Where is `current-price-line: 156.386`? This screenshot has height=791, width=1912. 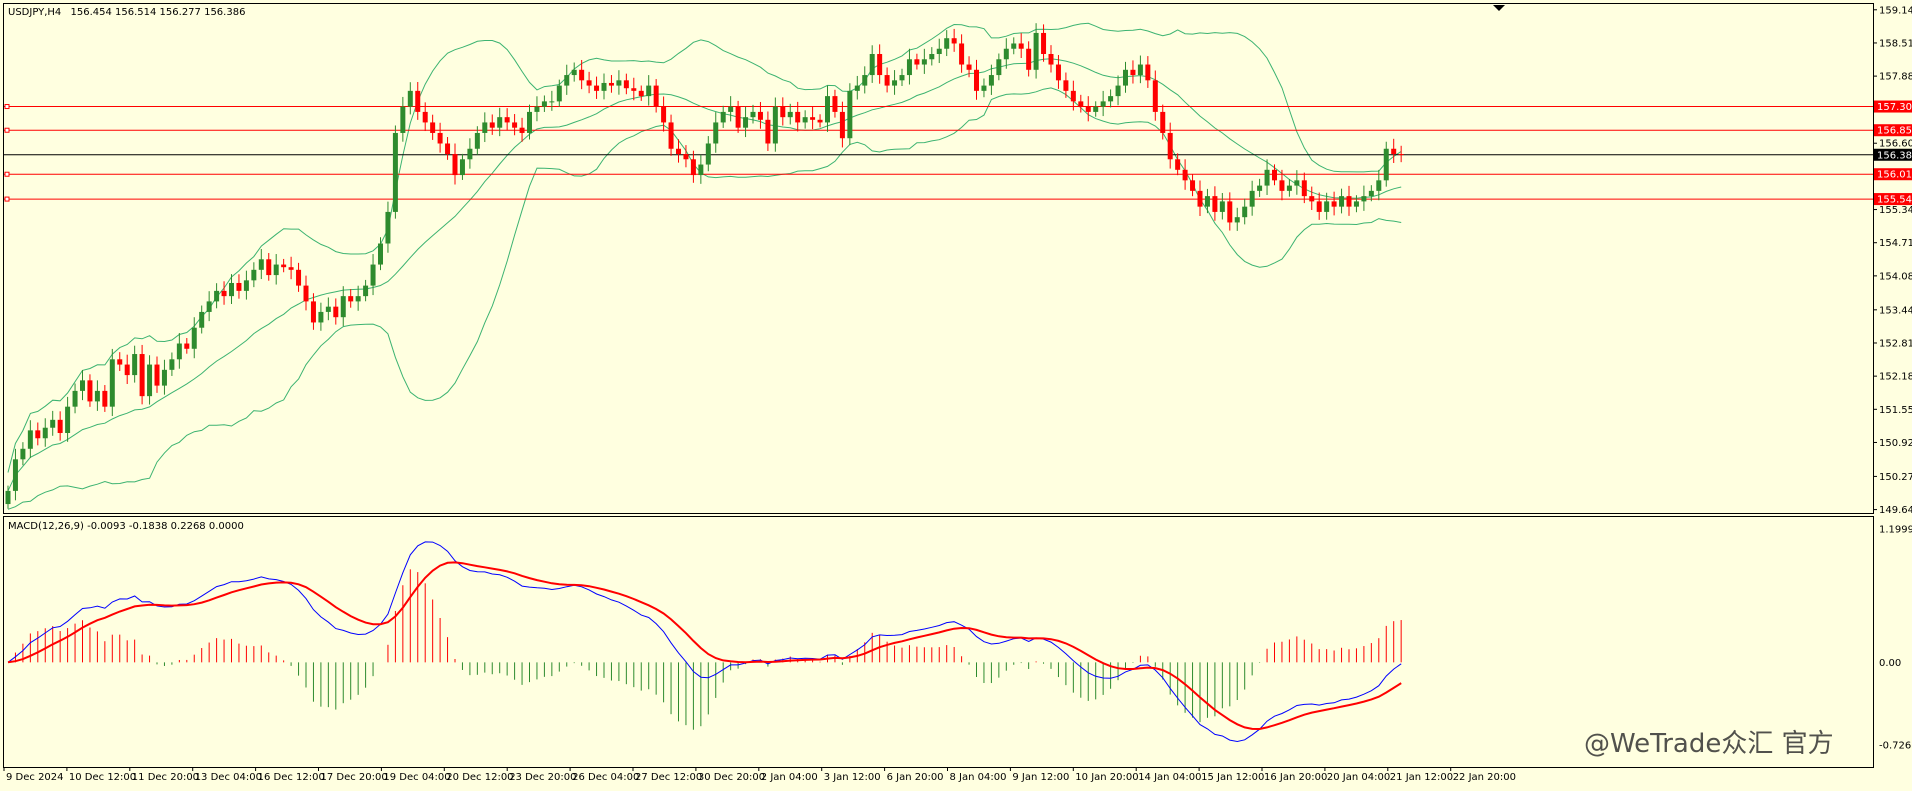
current-price-line: 156.386 is located at coordinates (958, 154).